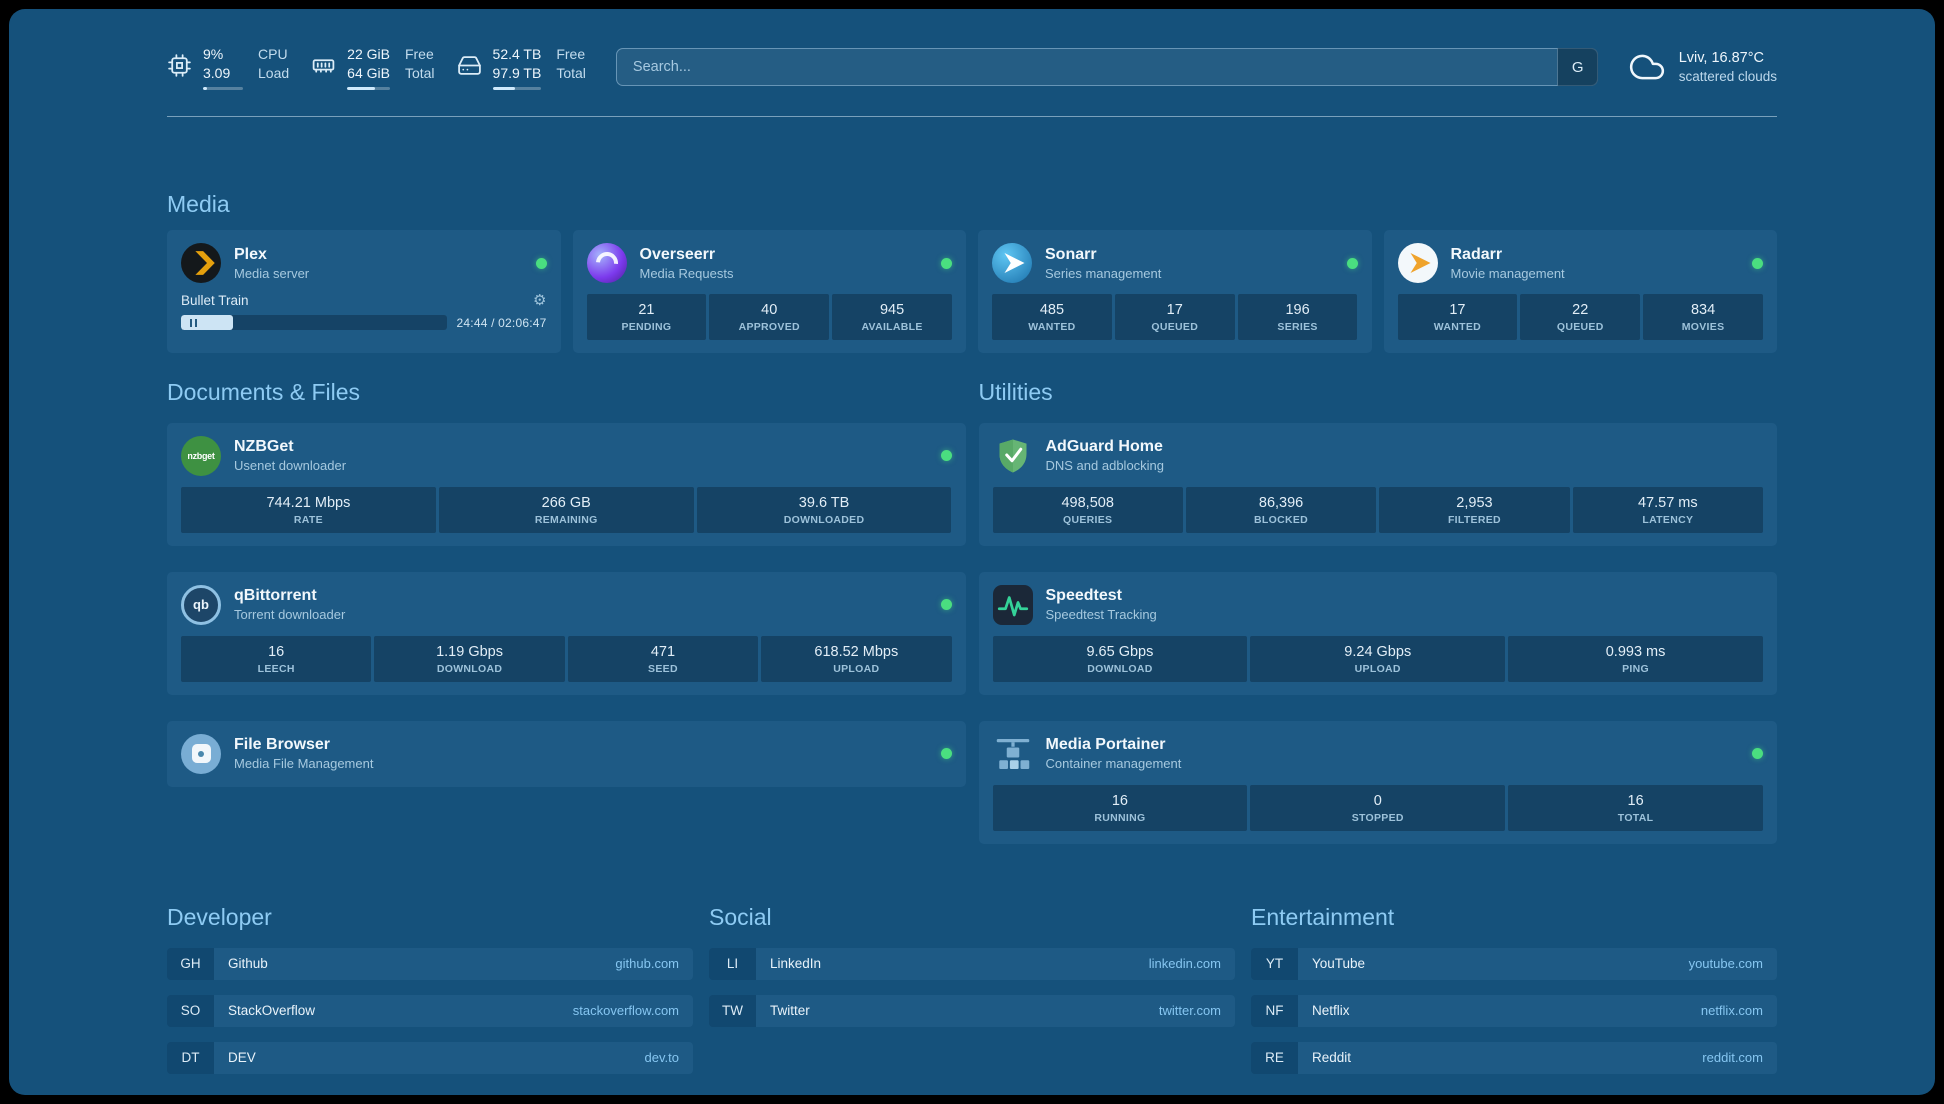 Image resolution: width=1944 pixels, height=1104 pixels. Describe the element at coordinates (1105, 745) in the screenshot. I see `app-name: Media Portainer` at that location.